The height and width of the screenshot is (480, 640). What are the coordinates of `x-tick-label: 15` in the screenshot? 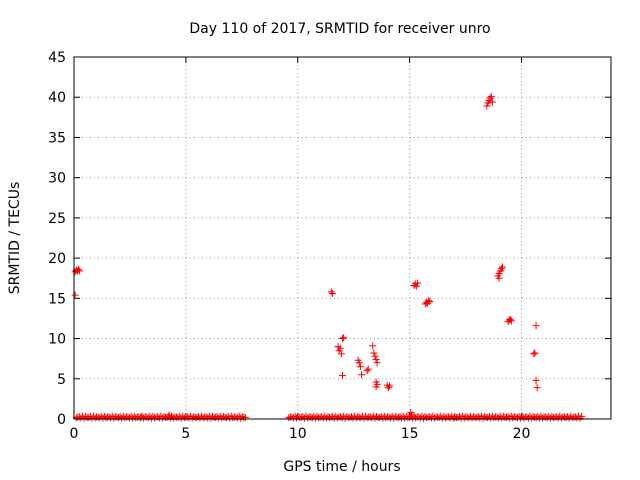 It's located at (410, 434).